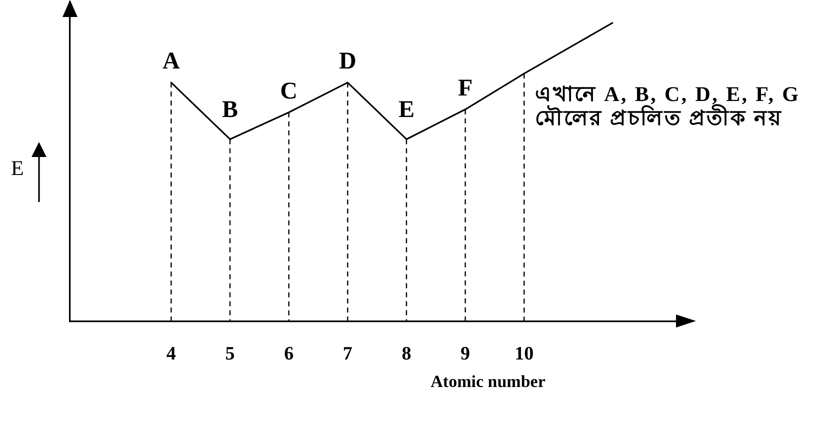 The height and width of the screenshot is (428, 818). I want to click on x-tick-label: 4, so click(171, 354).